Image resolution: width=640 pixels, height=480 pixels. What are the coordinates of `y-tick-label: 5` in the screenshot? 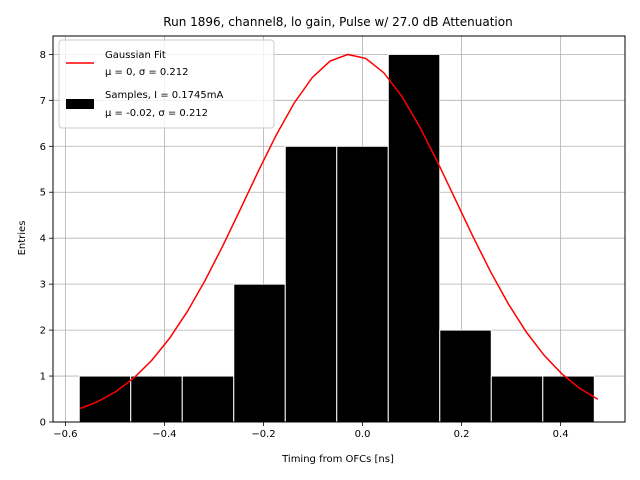 It's located at (43, 193).